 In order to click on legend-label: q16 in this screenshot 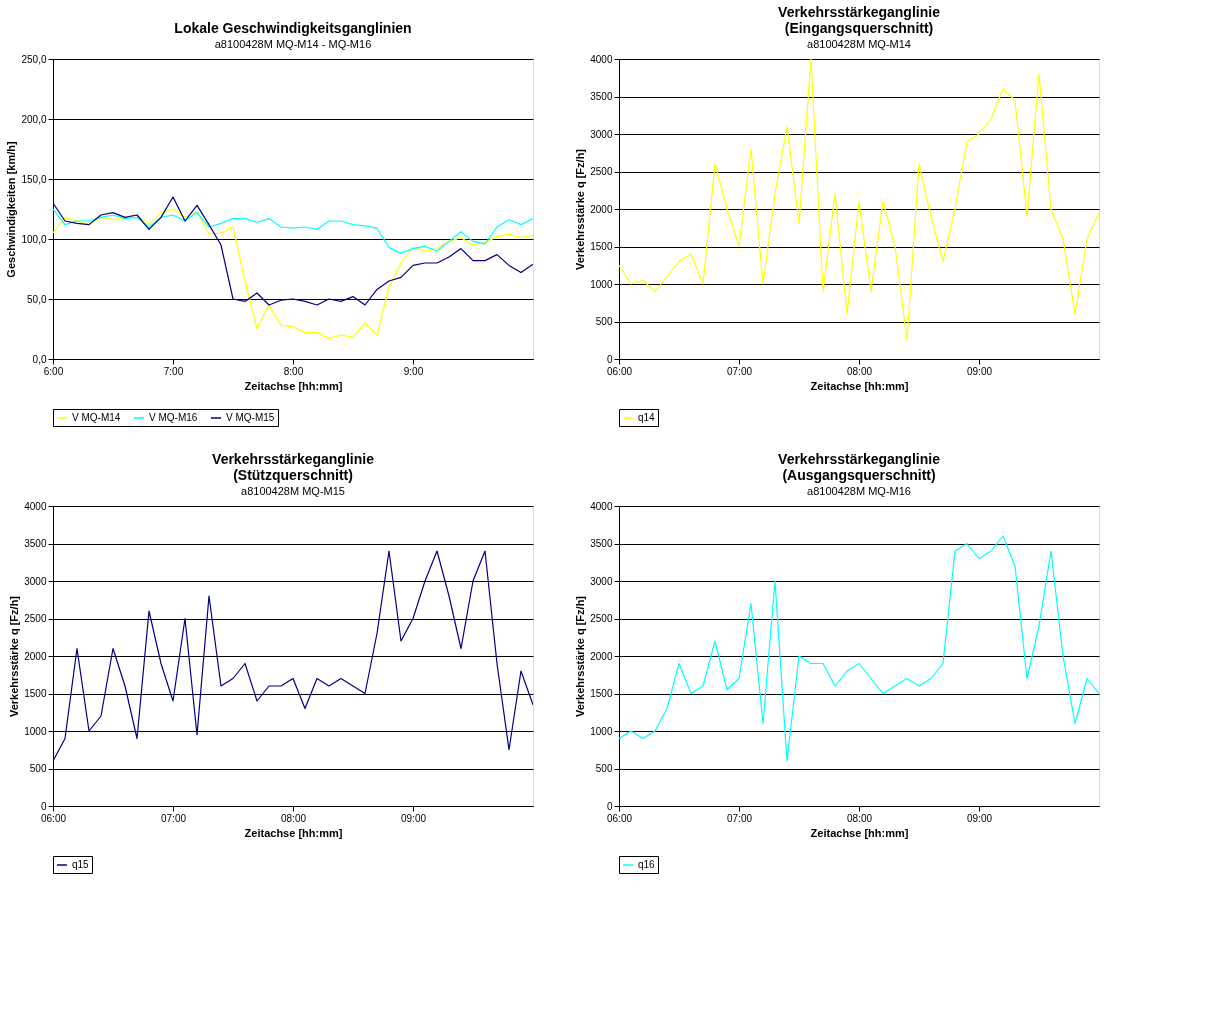, I will do `click(647, 864)`.